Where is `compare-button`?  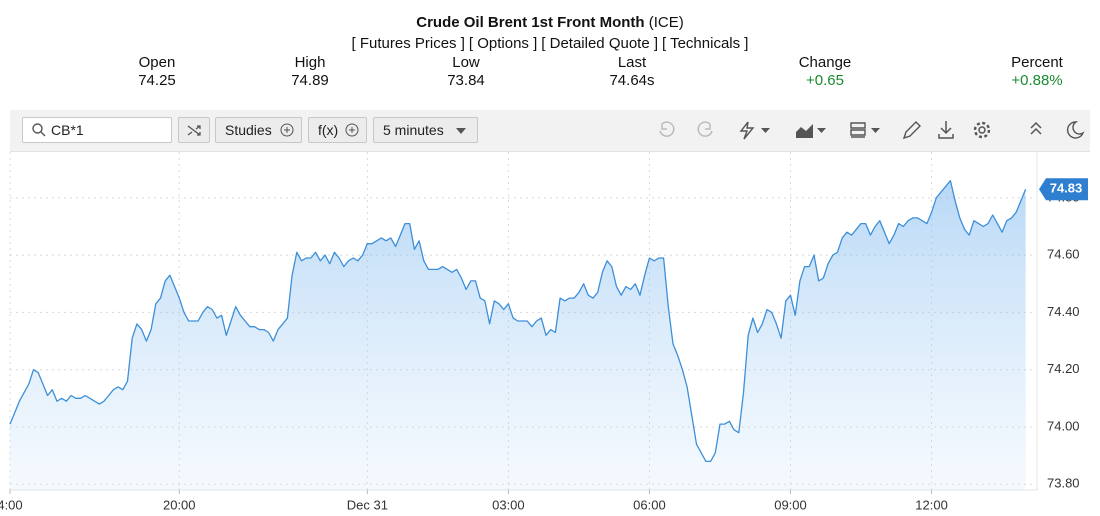 compare-button is located at coordinates (194, 130).